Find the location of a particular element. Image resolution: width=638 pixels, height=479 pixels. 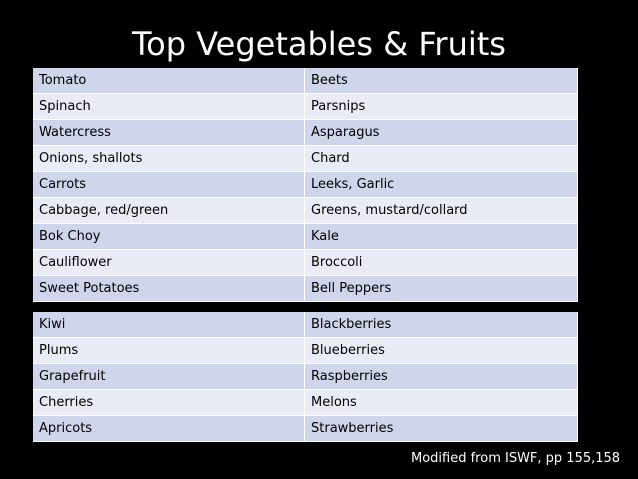

table-cell: Parsnips is located at coordinates (441, 107).